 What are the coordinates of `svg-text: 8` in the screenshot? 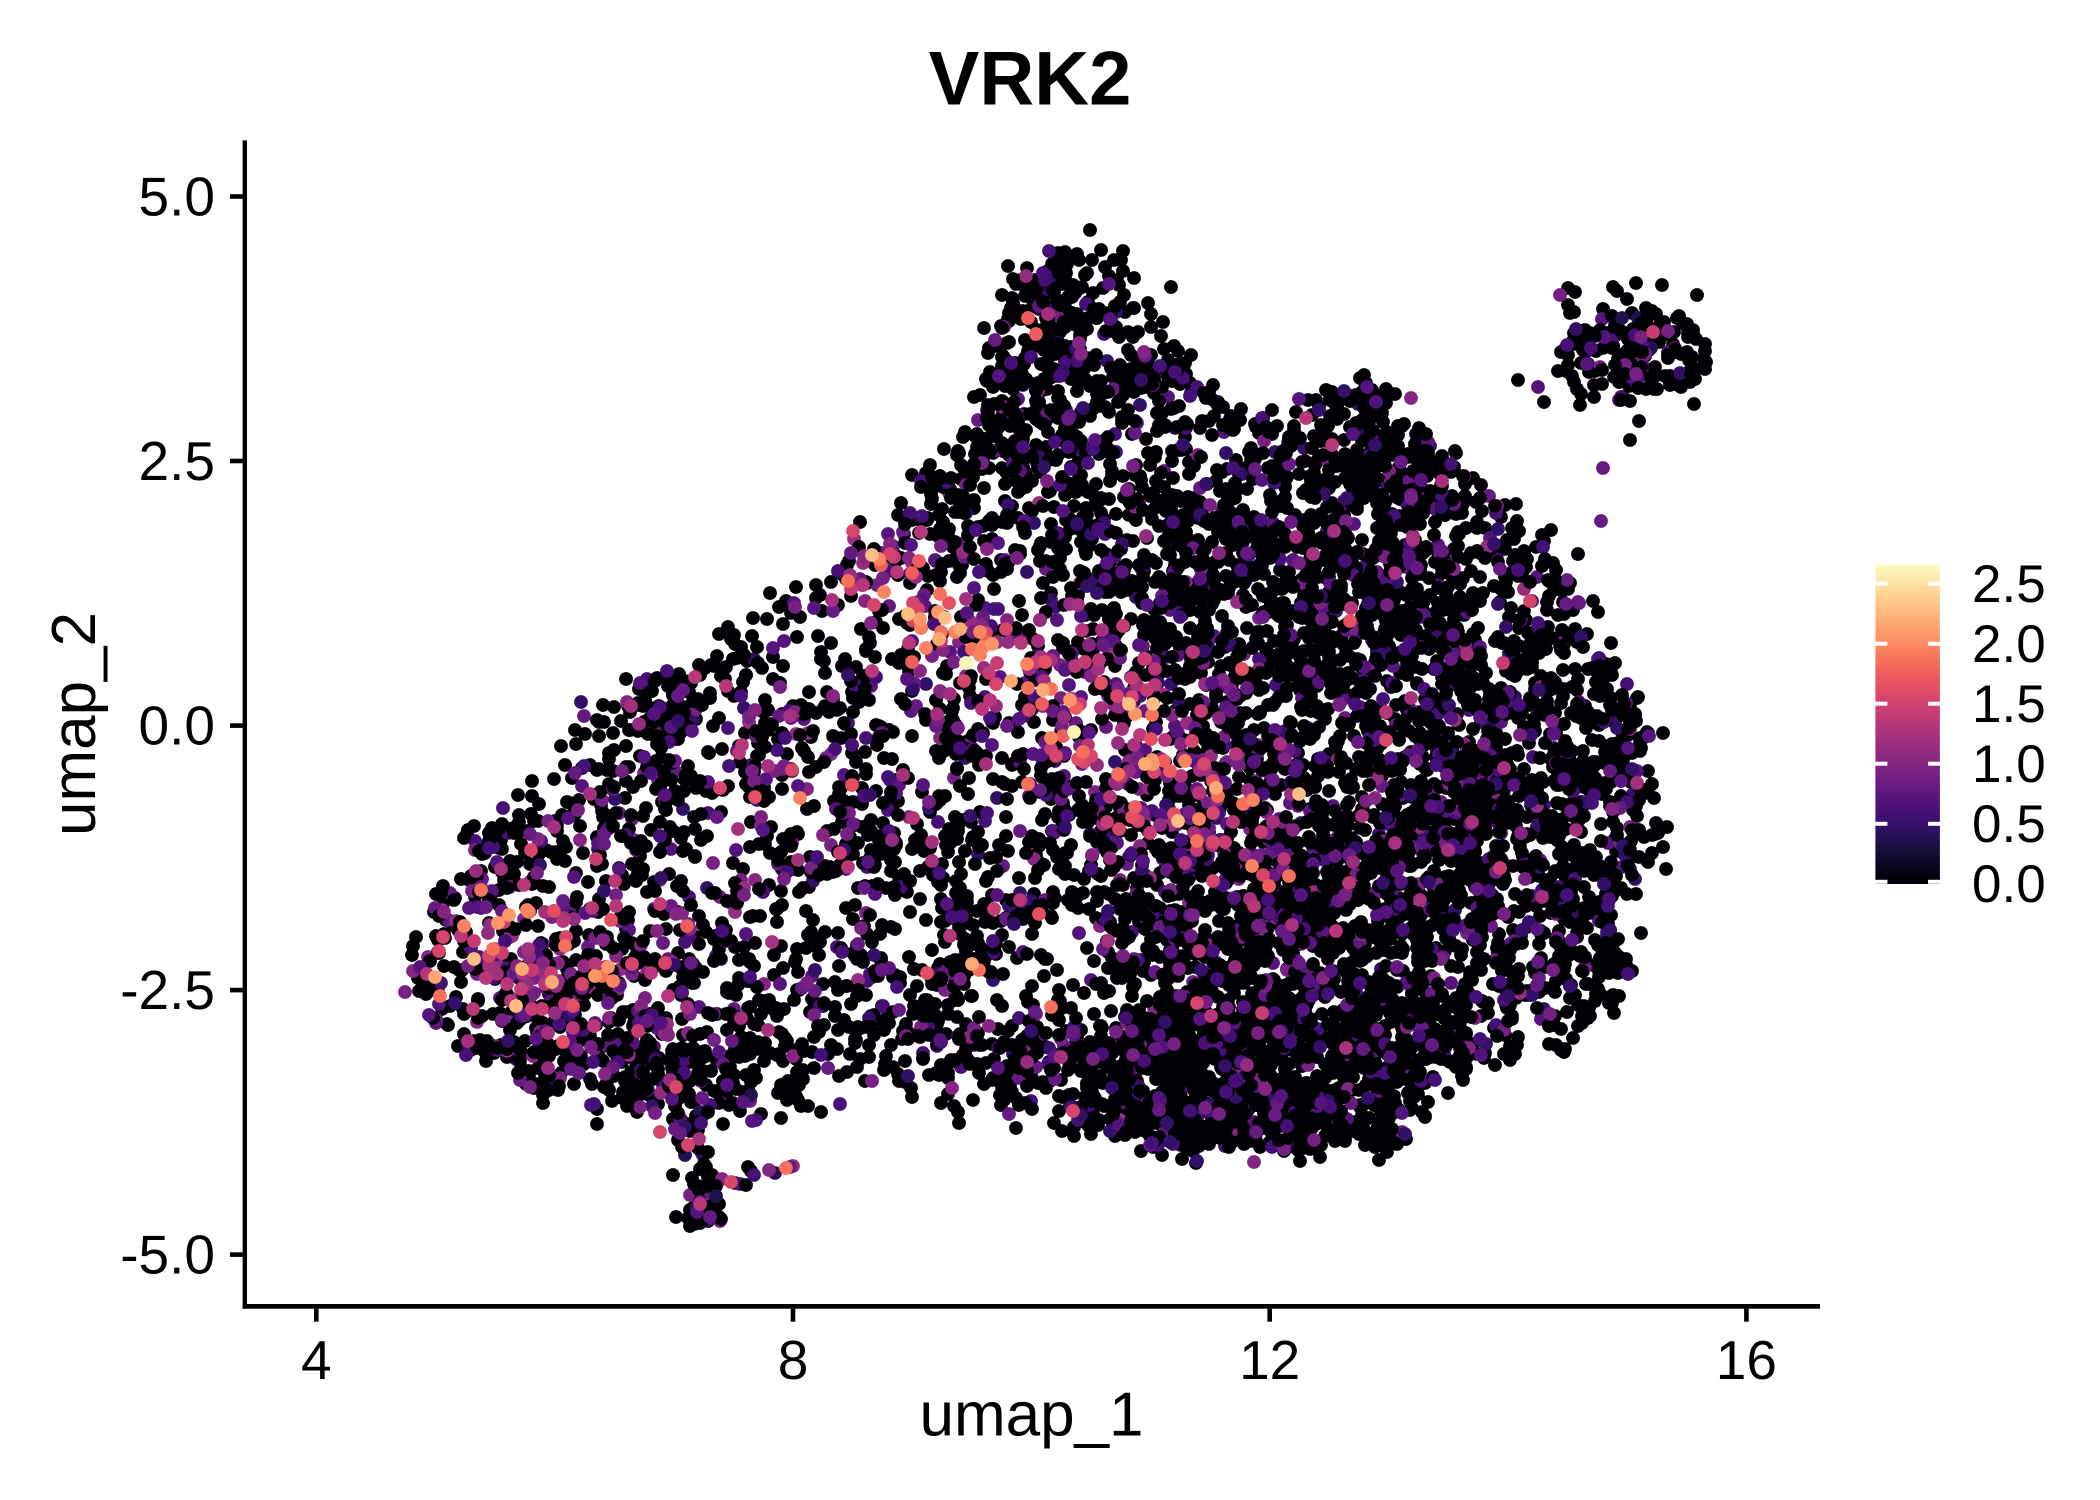 It's located at (793, 1360).